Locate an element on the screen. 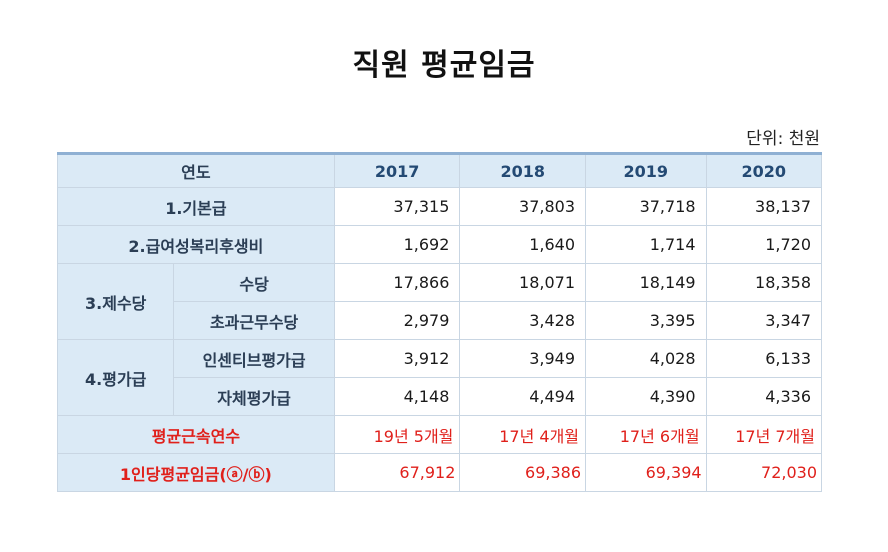 This screenshot has width=888, height=552. cell-tenure-2019: 17년 6개월 is located at coordinates (646, 434).